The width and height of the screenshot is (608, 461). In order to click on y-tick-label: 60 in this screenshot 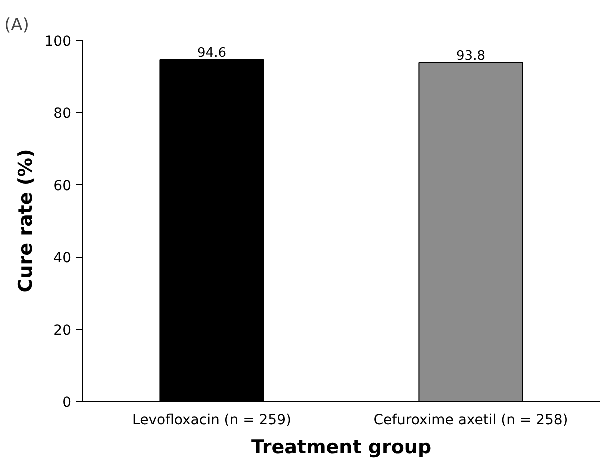, I will do `click(63, 186)`.